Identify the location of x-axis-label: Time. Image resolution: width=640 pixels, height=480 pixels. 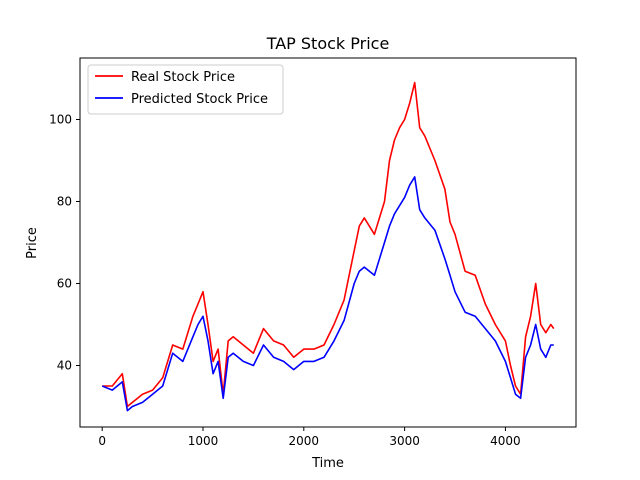
(327, 463).